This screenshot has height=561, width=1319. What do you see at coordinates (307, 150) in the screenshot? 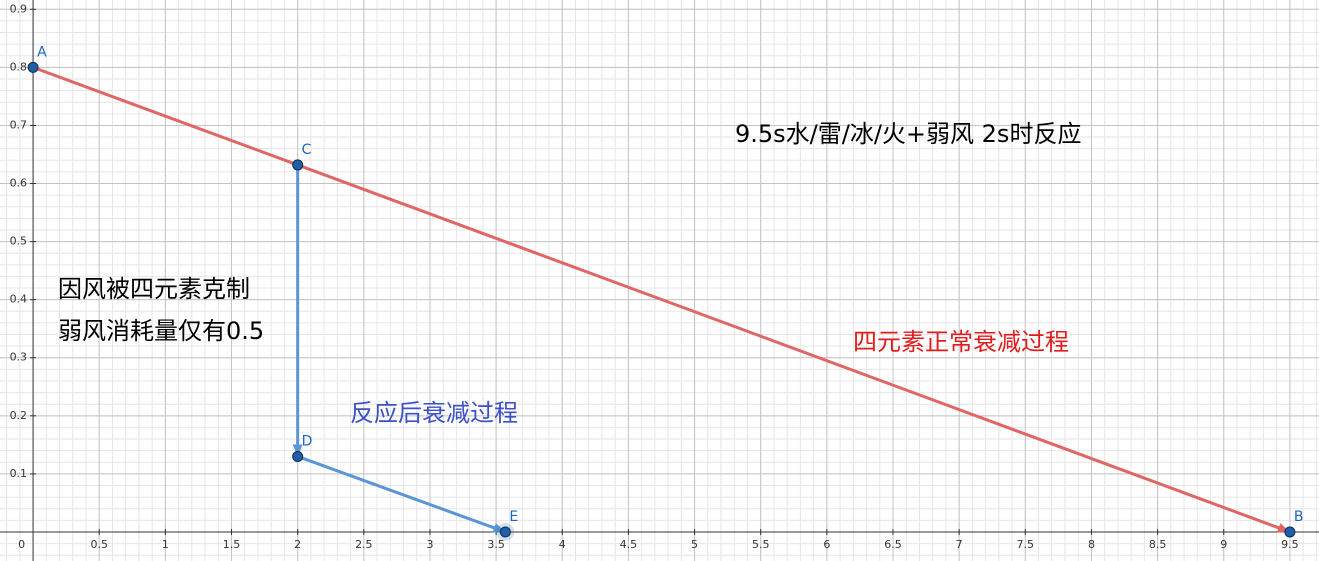
I see `point-label: C` at bounding box center [307, 150].